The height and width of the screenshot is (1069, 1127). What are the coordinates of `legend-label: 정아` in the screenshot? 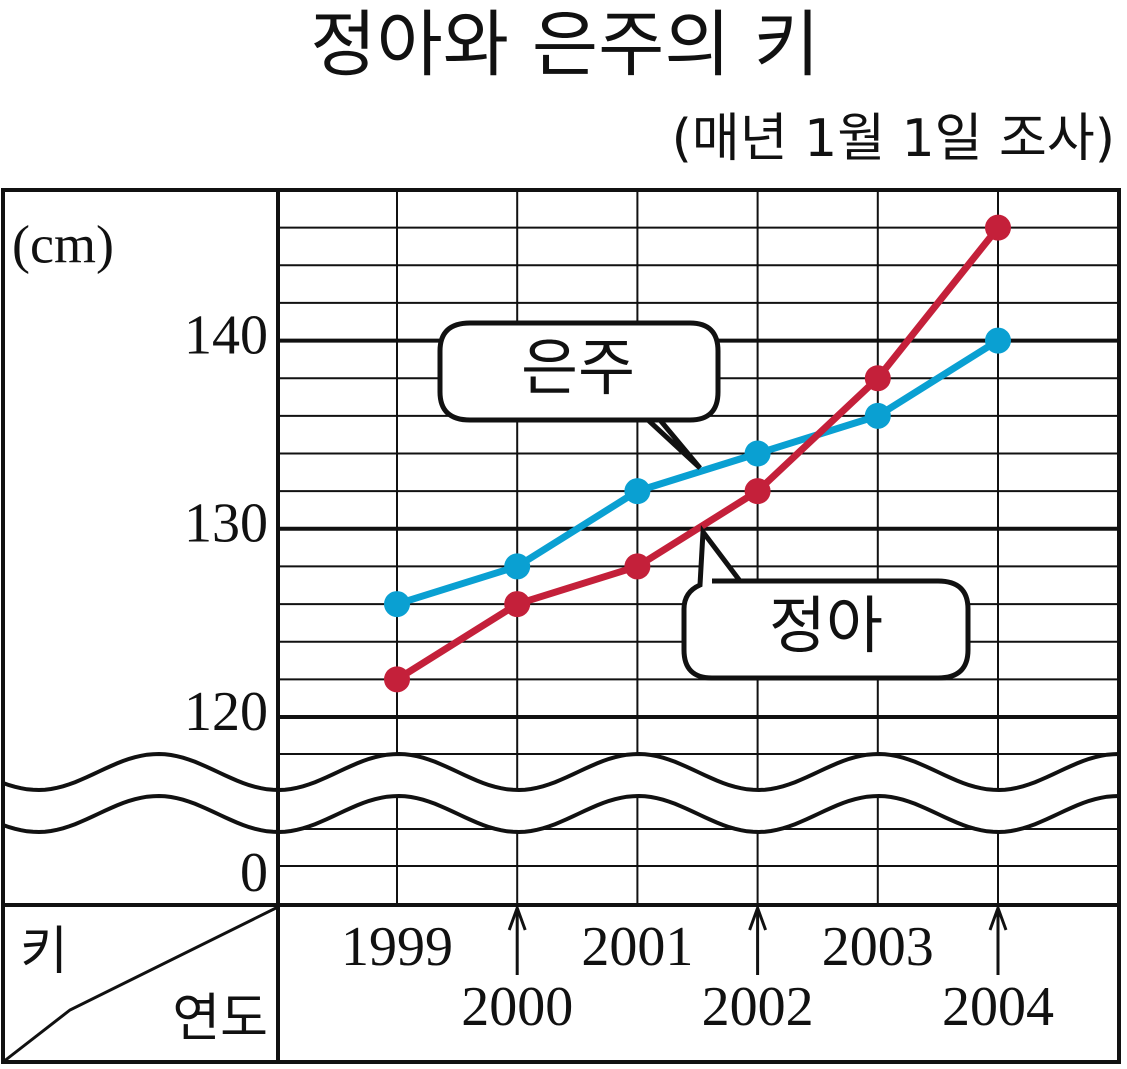 It's located at (826, 625).